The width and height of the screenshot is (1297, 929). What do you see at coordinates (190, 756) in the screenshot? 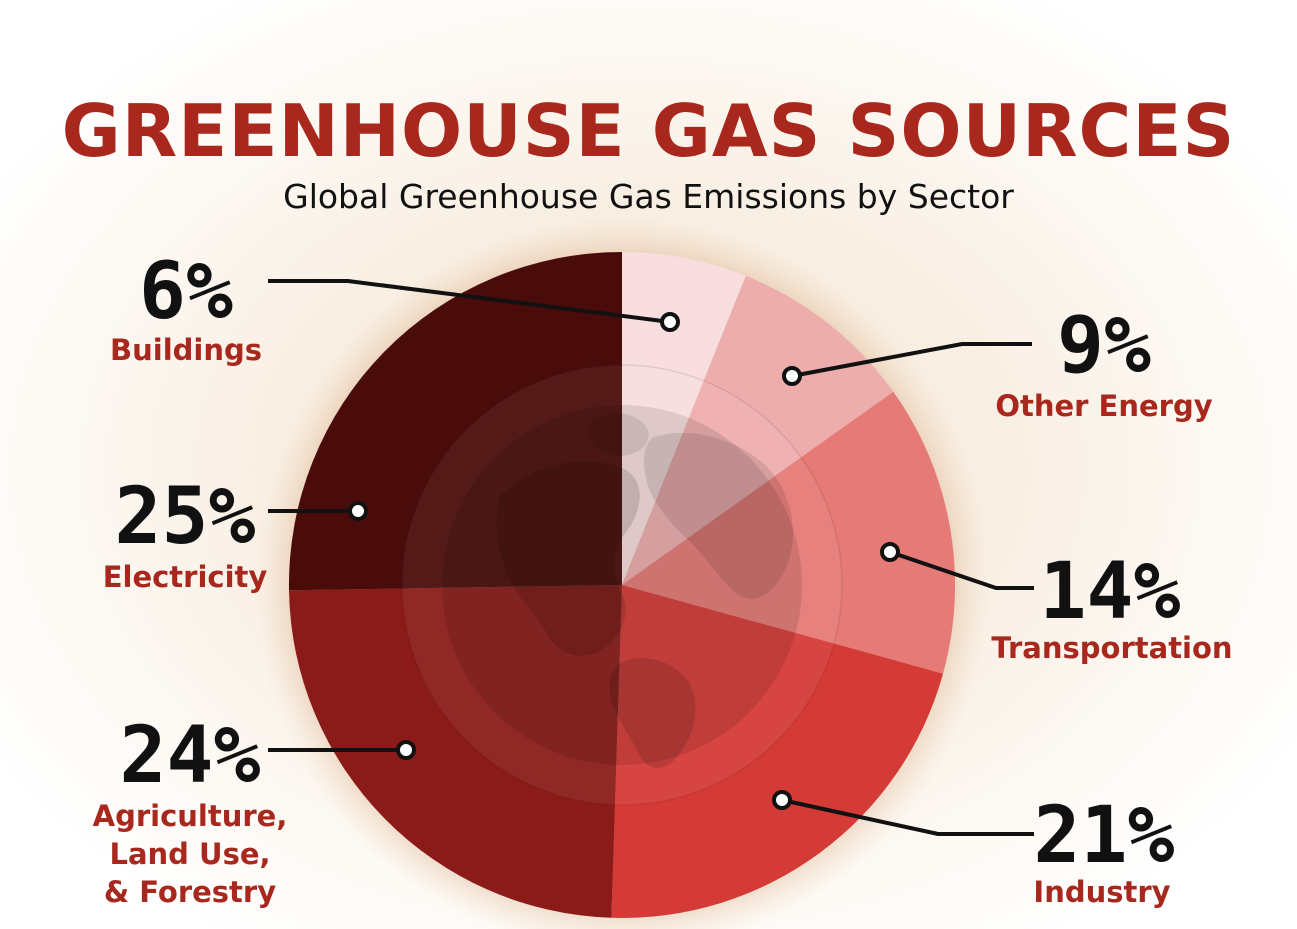
I see `slice-value-label: 24%` at bounding box center [190, 756].